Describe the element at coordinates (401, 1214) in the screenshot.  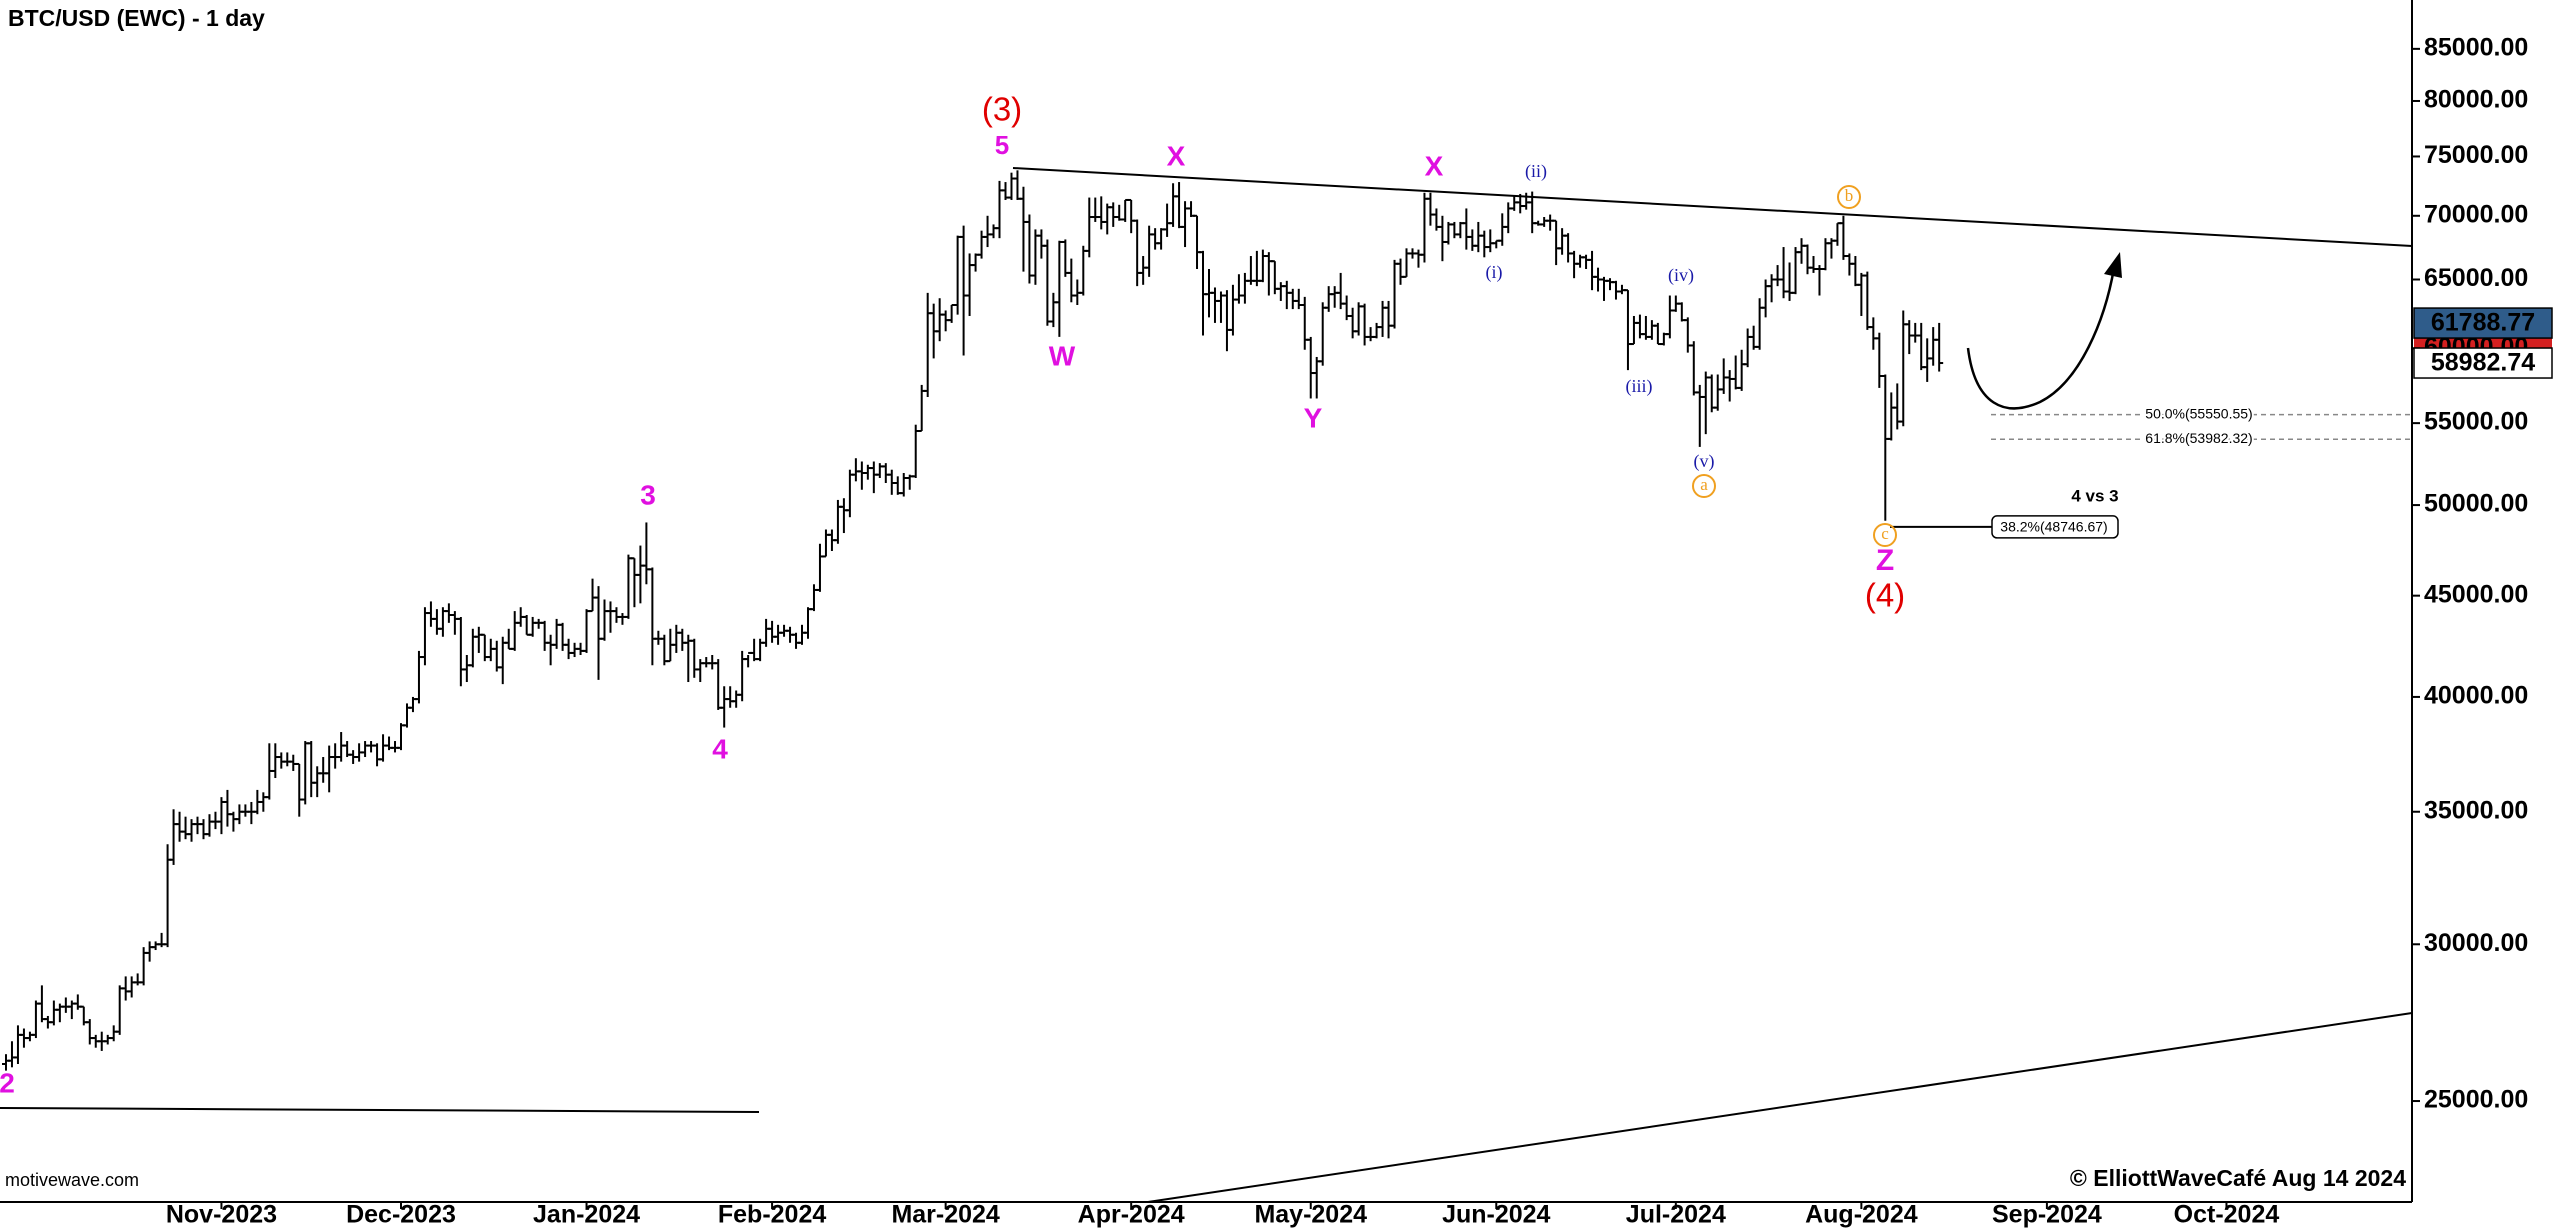
I see `x-tick-label: Dec-2023` at that location.